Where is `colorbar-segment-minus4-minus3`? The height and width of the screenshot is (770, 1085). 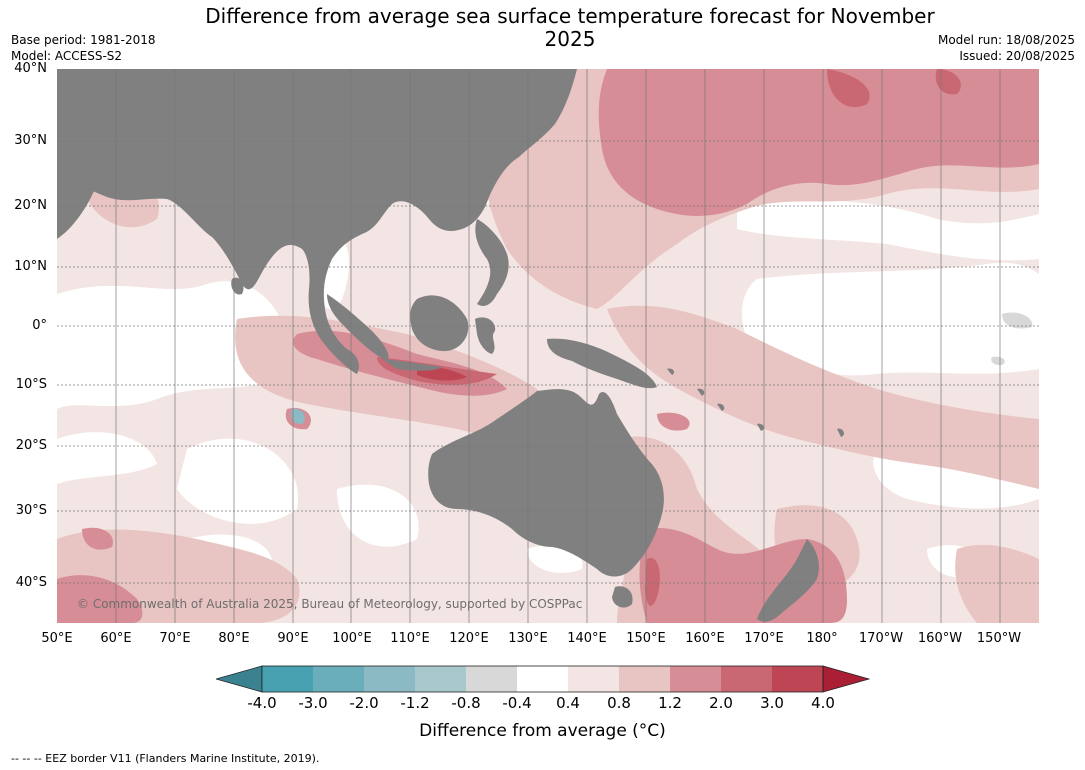 colorbar-segment-minus4-minus3 is located at coordinates (287, 679).